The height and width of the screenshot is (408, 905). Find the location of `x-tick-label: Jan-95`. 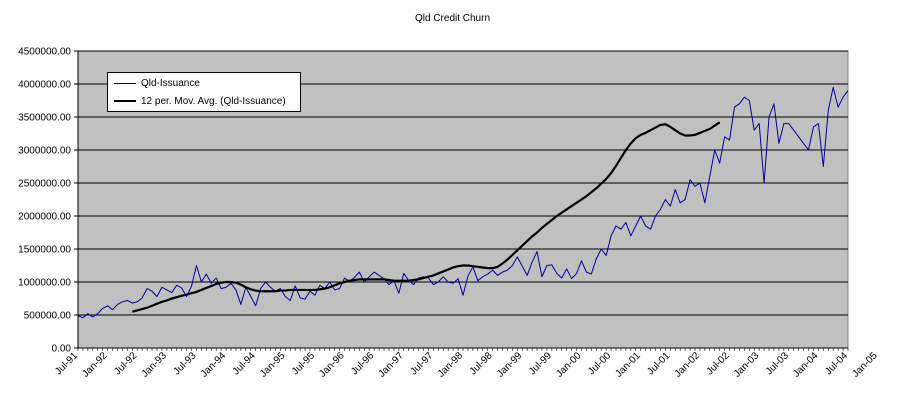

x-tick-label: Jan-95 is located at coordinates (273, 365).